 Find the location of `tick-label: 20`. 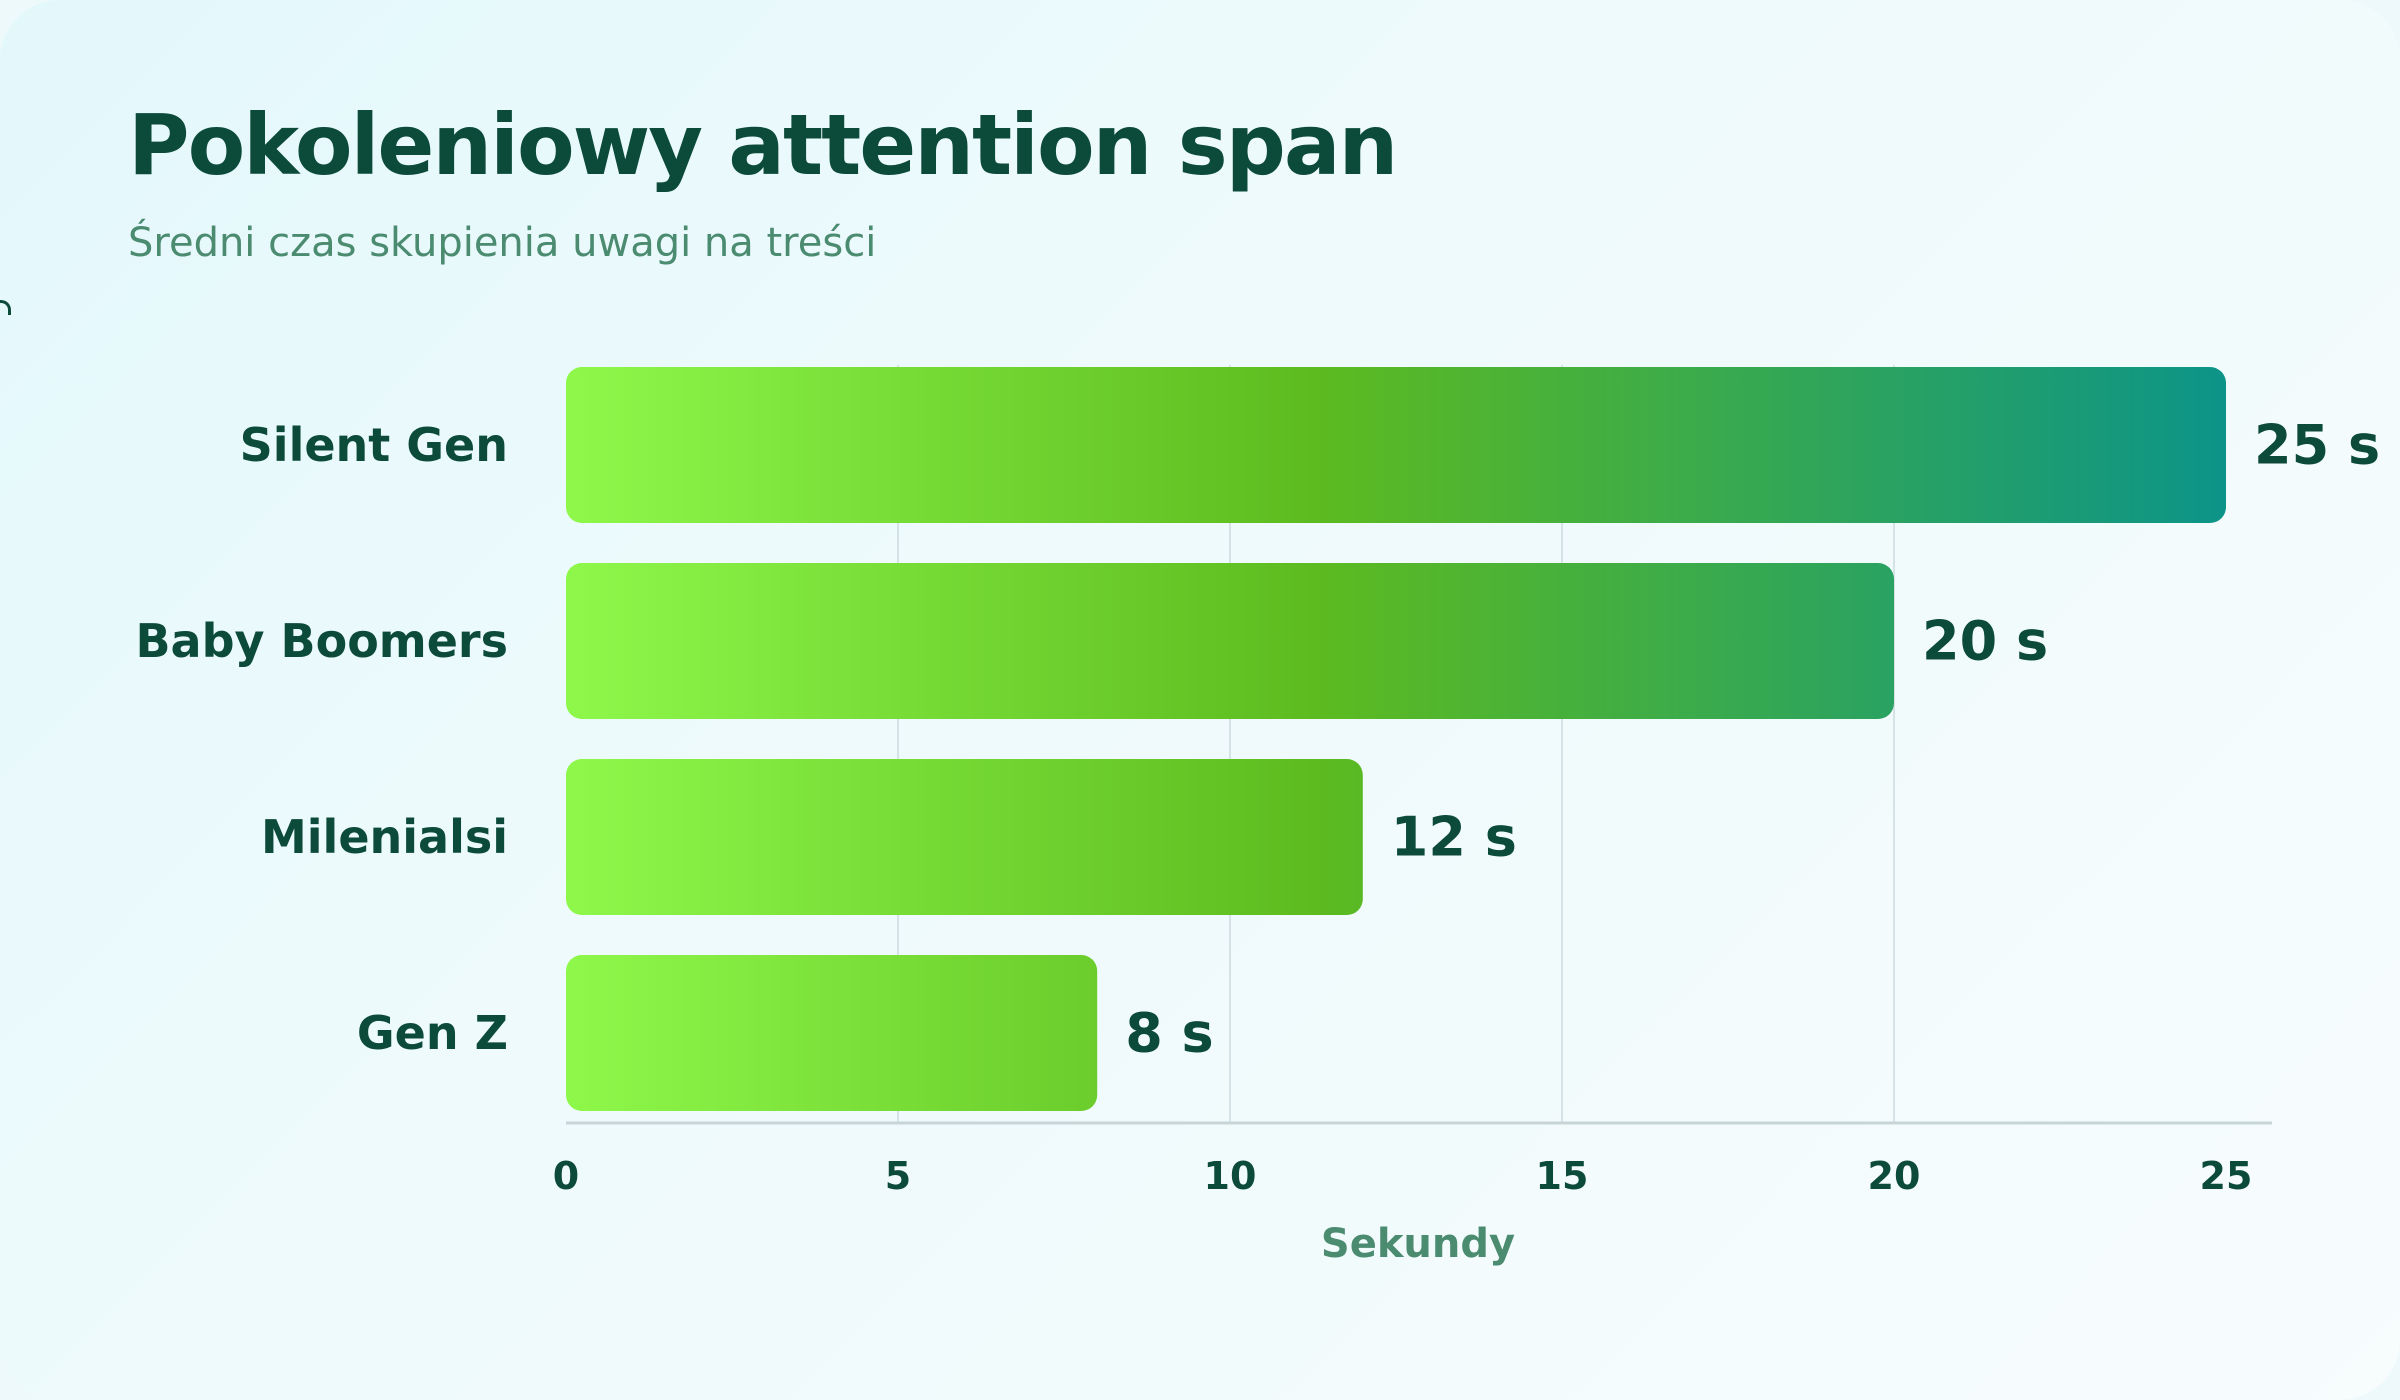

tick-label: 20 is located at coordinates (1894, 1176).